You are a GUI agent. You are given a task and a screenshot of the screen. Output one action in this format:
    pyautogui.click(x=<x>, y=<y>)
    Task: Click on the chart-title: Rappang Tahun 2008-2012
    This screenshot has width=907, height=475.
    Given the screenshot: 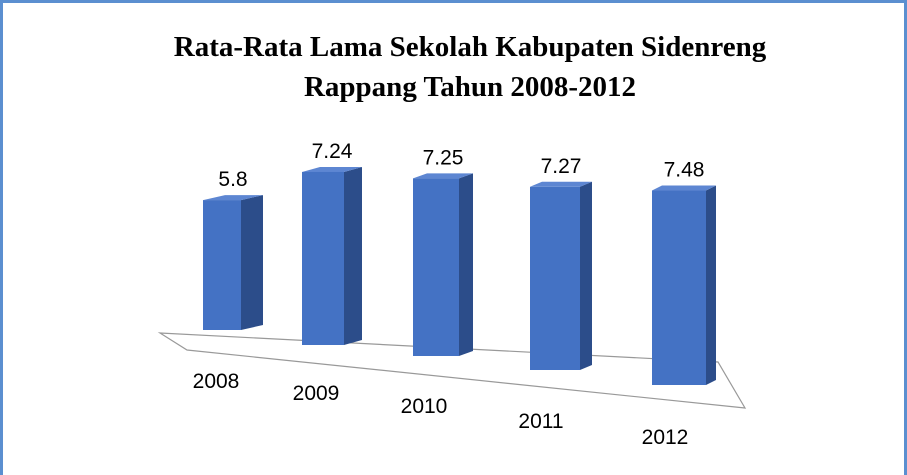 What is the action you would take?
    pyautogui.click(x=470, y=87)
    